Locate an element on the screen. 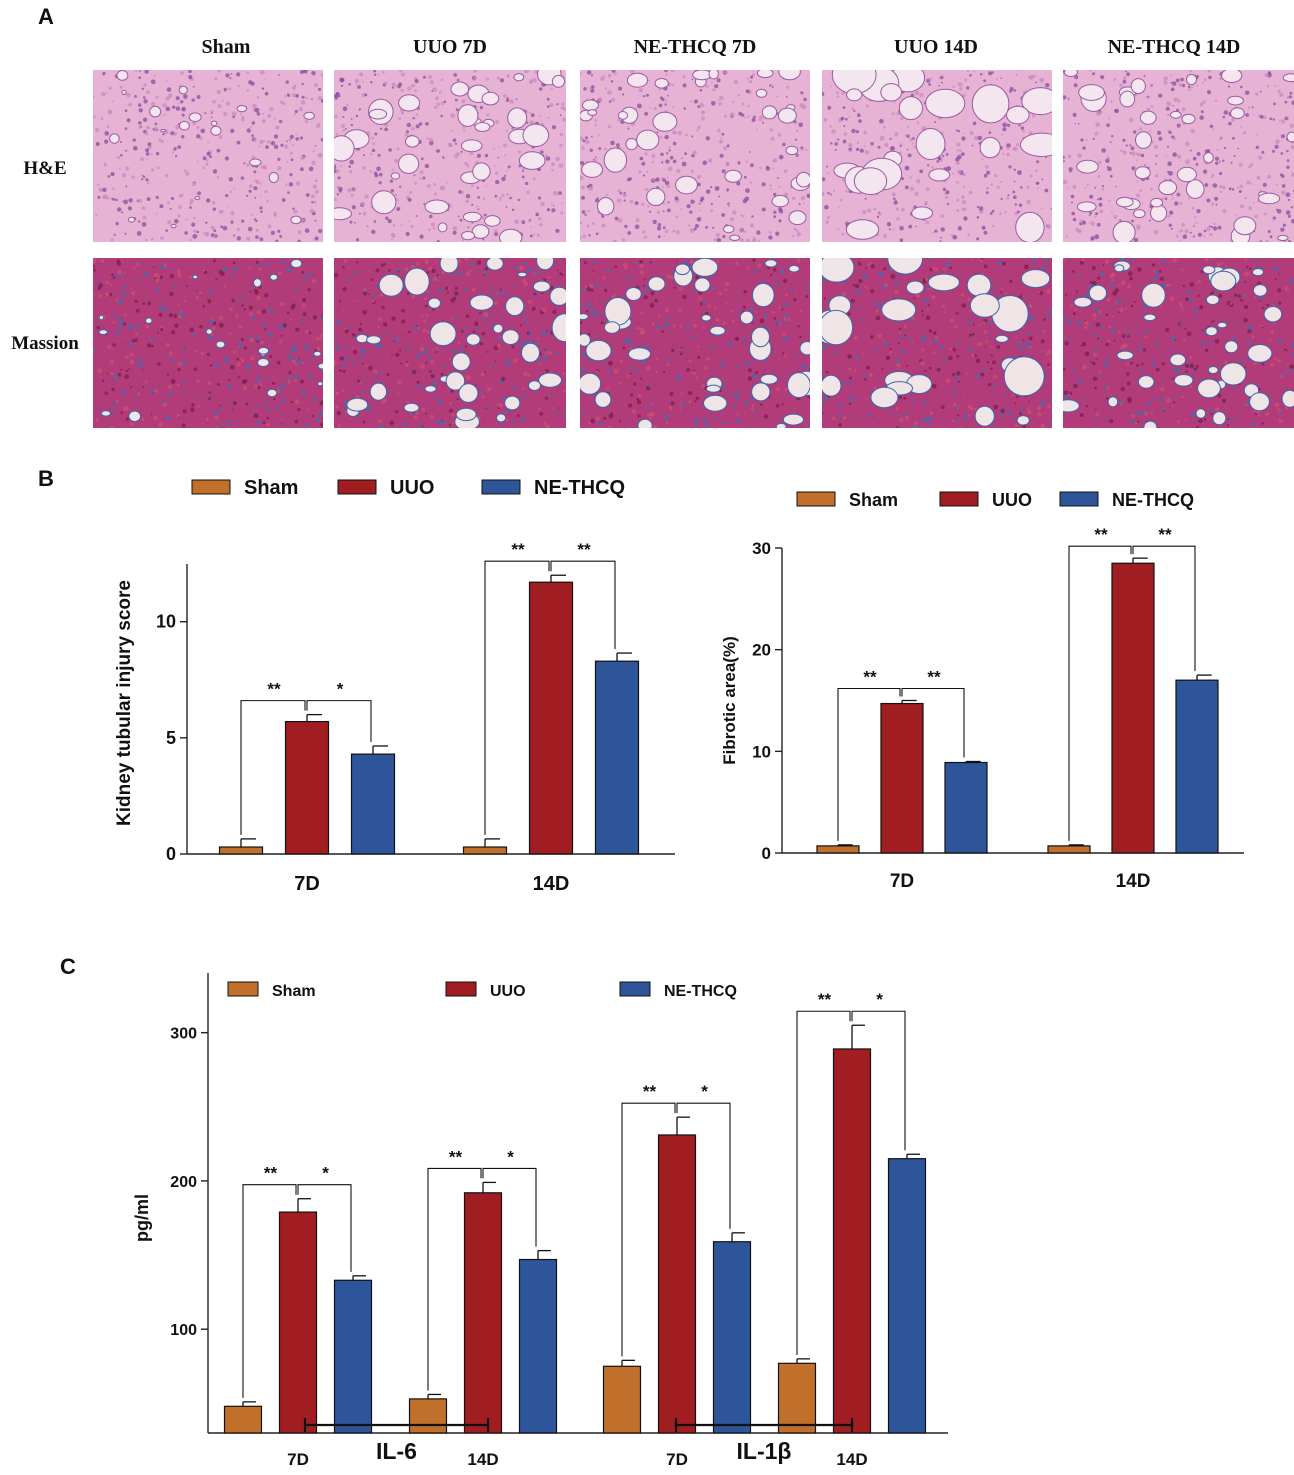 The height and width of the screenshot is (1475, 1294). b1-legend-swatch-uuo is located at coordinates (357, 487).